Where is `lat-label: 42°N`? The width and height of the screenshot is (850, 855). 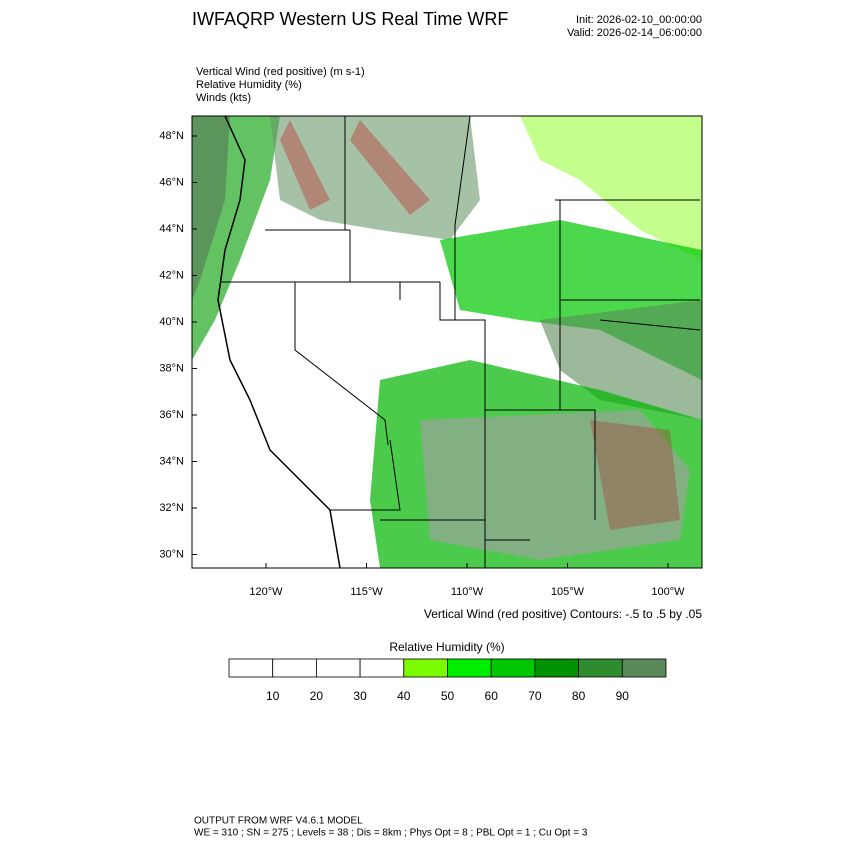
lat-label: 42°N is located at coordinates (171, 275).